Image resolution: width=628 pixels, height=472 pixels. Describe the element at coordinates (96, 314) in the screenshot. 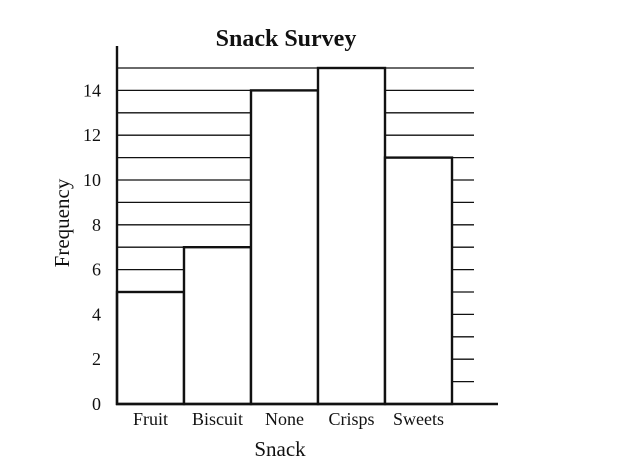

I see `y-tick-label: 4` at that location.